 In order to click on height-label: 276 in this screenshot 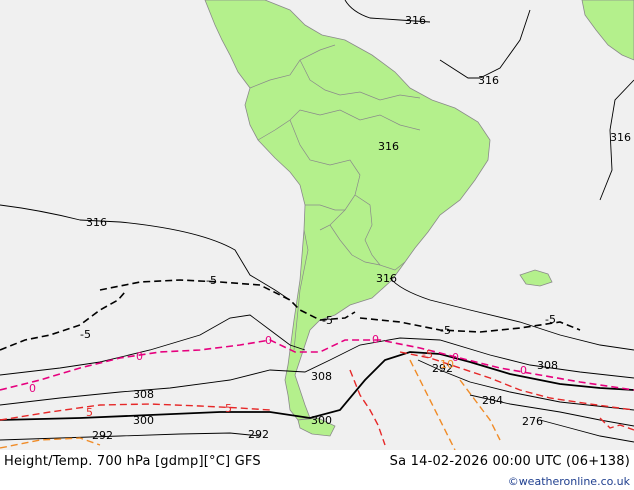, I will do `click(532, 421)`.